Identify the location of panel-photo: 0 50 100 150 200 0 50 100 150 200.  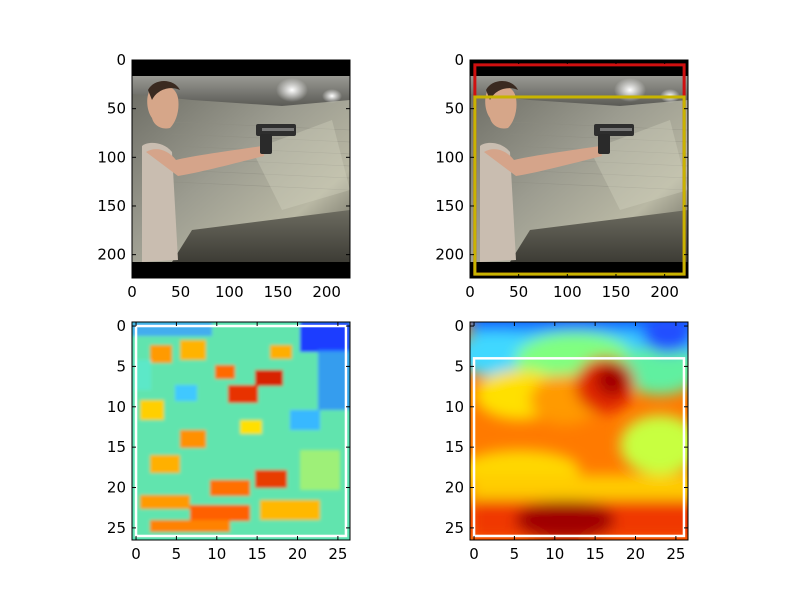
(224, 176).